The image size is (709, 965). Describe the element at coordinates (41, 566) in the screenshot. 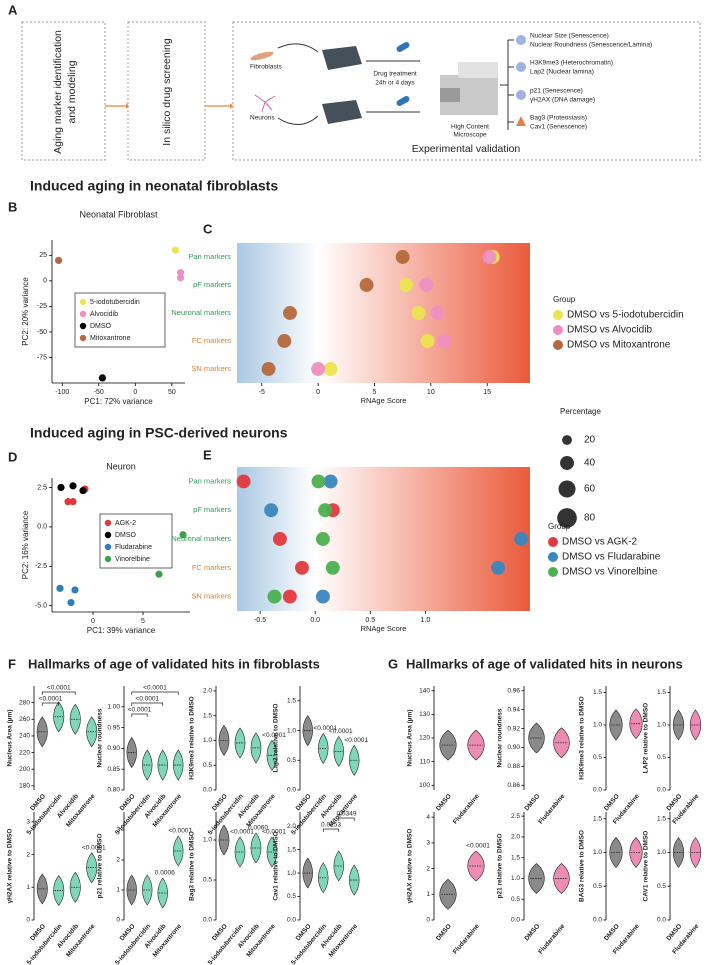

I see `y-tick-label: -2.5` at that location.